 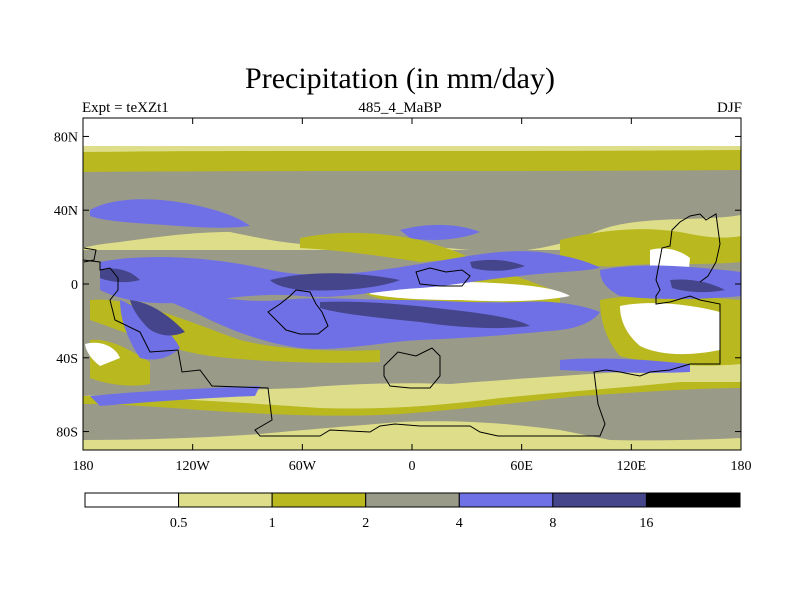 What do you see at coordinates (335, 282) in the screenshot?
I see `navy-central-pacific` at bounding box center [335, 282].